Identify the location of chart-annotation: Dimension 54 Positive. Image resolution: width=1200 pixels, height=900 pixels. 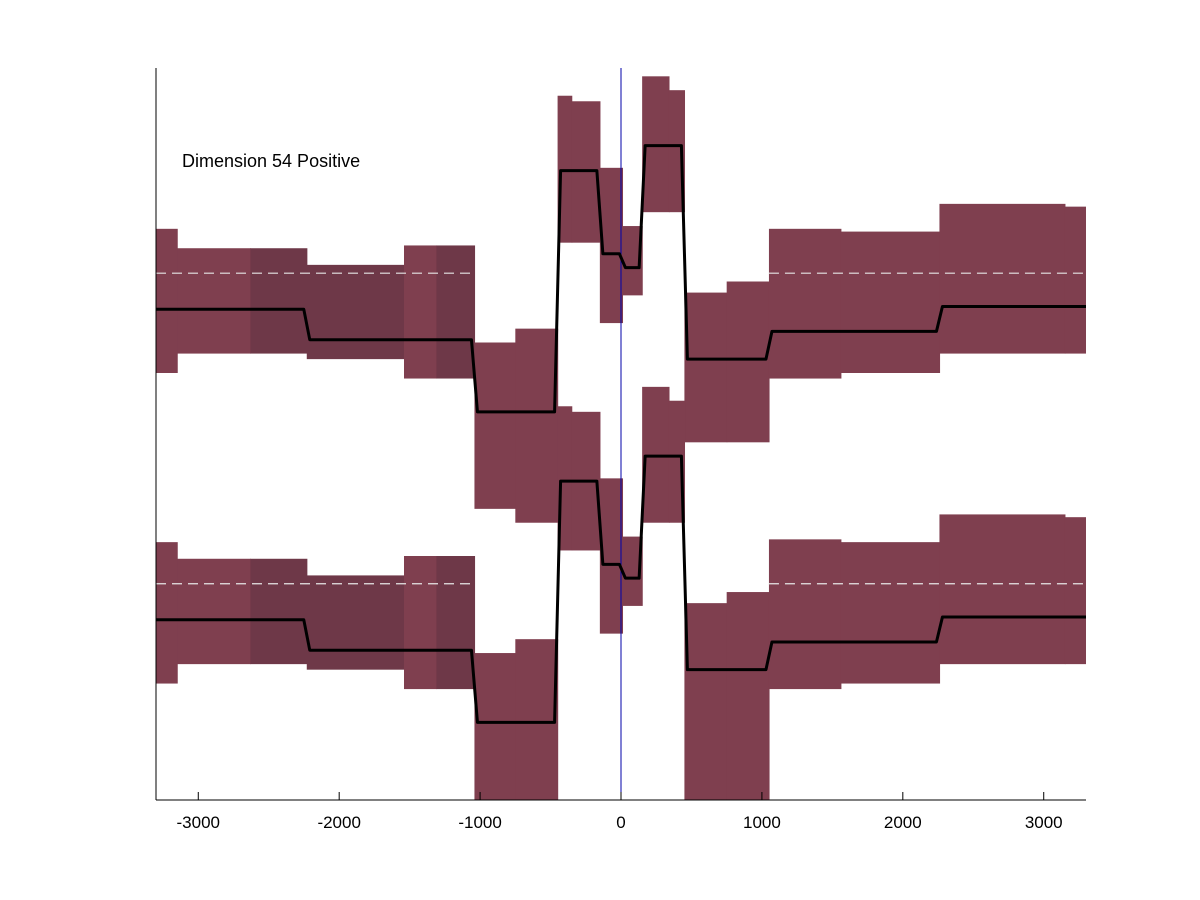
(271, 161).